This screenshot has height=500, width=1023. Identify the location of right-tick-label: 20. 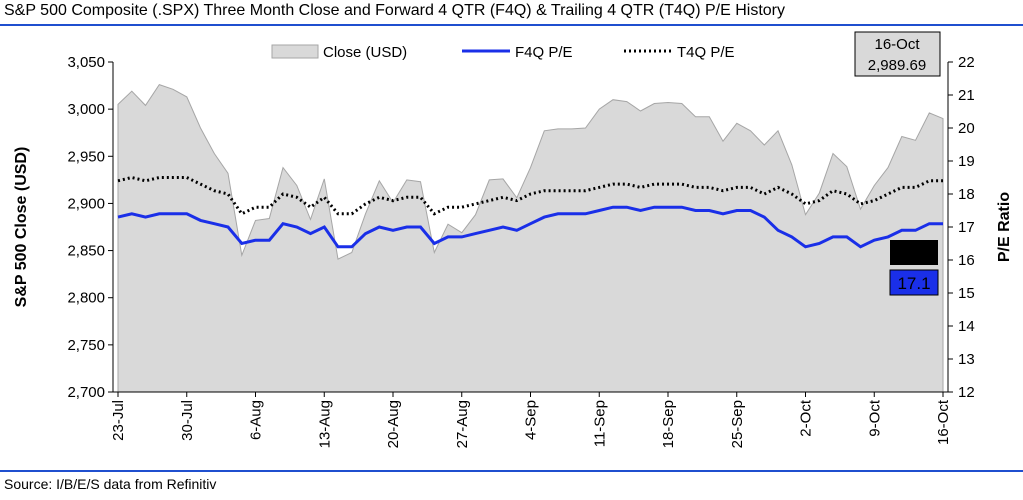
(966, 128).